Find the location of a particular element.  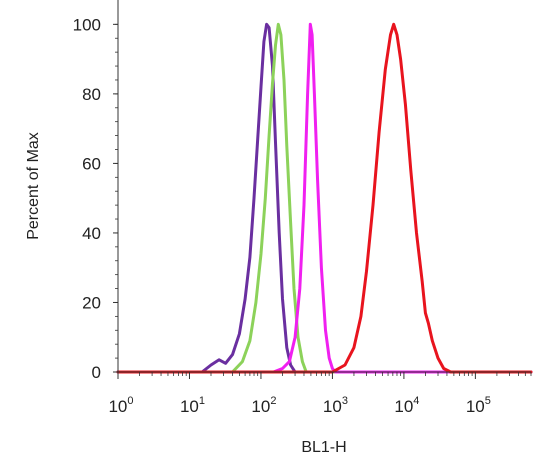

x-tick-label: 10² is located at coordinates (263, 405).